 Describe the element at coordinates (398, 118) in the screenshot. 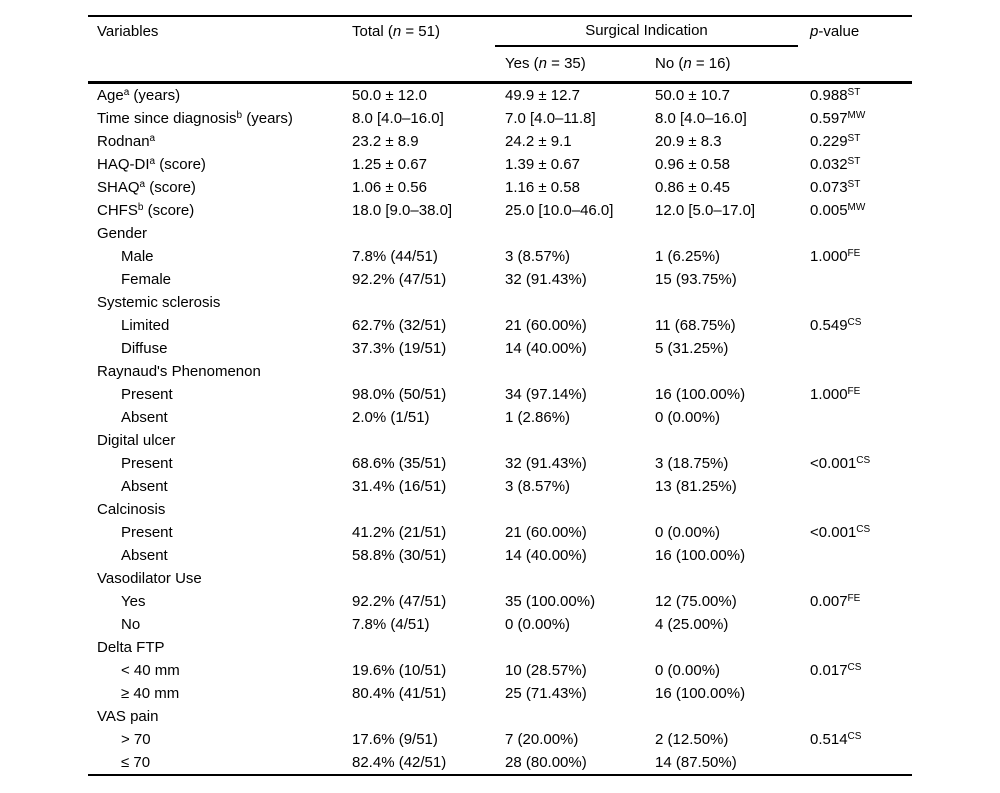

I see `cell-total: 8.0 [4.0–16.0]` at that location.